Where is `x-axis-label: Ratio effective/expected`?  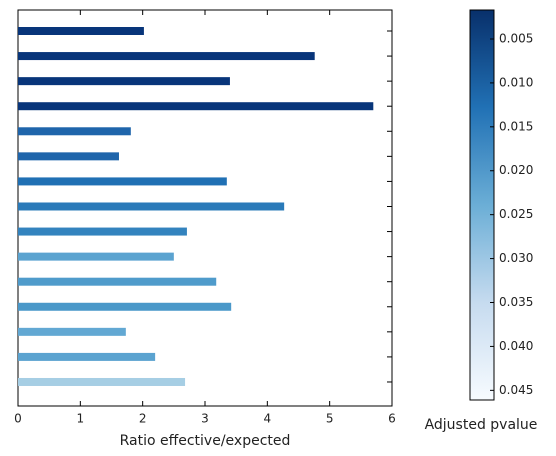 x-axis-label: Ratio effective/expected is located at coordinates (205, 441).